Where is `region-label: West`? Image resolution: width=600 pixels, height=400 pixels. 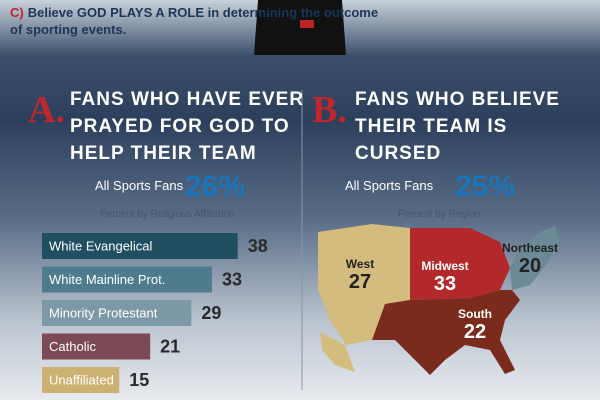 region-label: West is located at coordinates (360, 264).